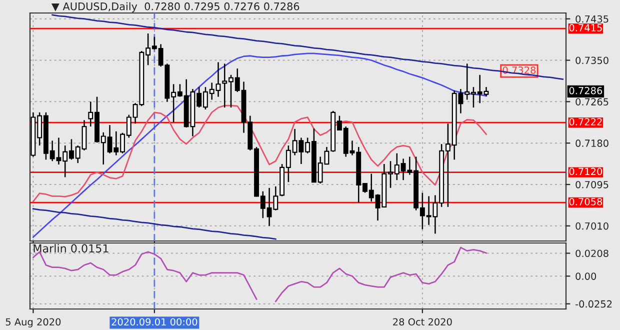 This screenshot has width=620, height=330. Describe the element at coordinates (592, 254) in the screenshot. I see `y-tick-label: 0.0208` at that location.